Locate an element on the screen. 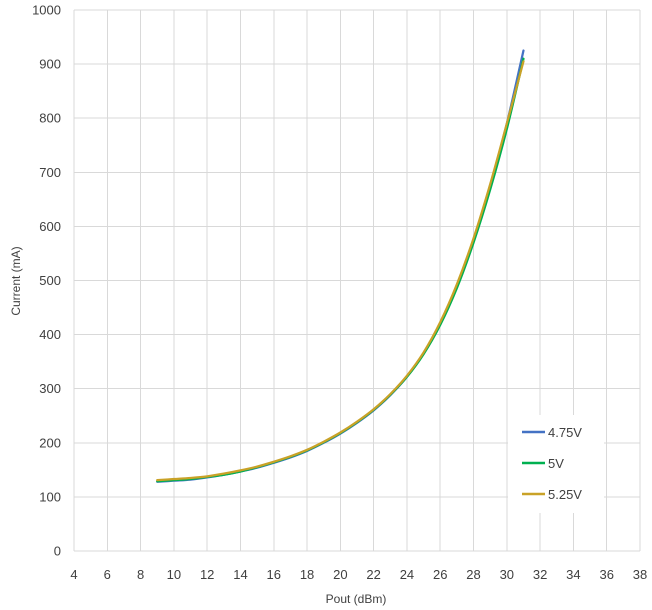 This screenshot has width=652, height=610. x-tick-label: 26 is located at coordinates (440, 574).